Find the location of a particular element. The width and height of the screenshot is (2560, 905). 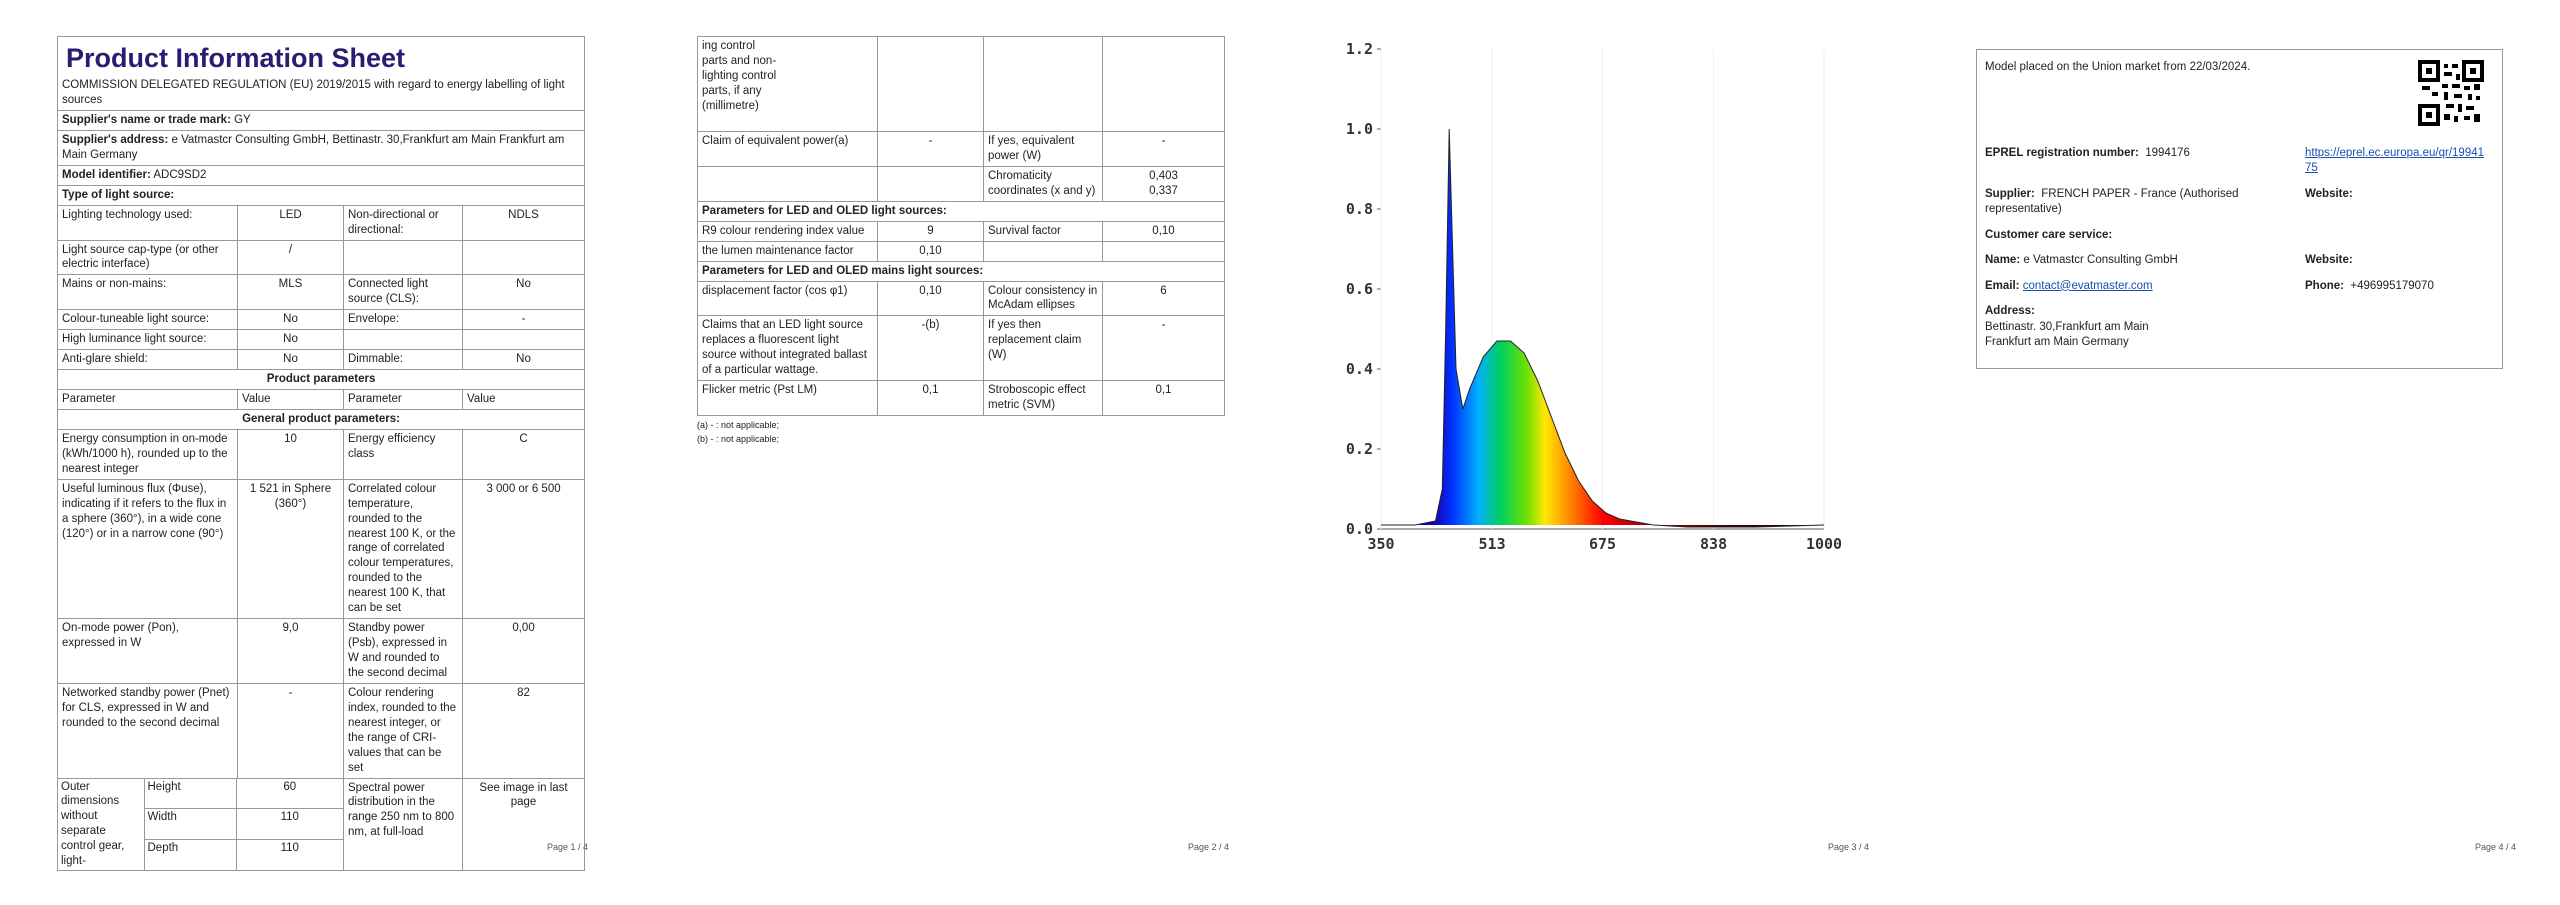

cell: 0,1 is located at coordinates (1163, 398).